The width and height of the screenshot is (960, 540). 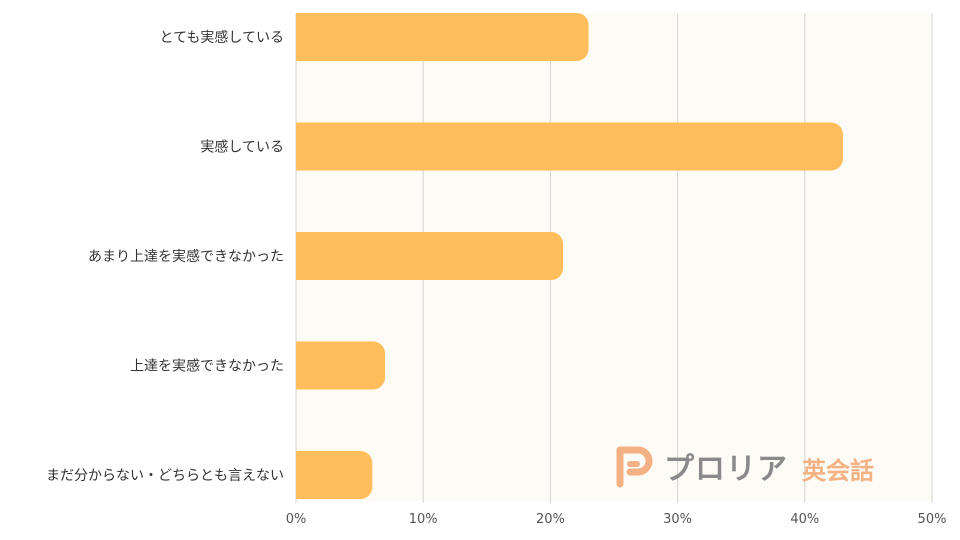 What do you see at coordinates (616, 519) in the screenshot?
I see `x-tick-labels: 0% 10% 20% 30% 40% 50%` at bounding box center [616, 519].